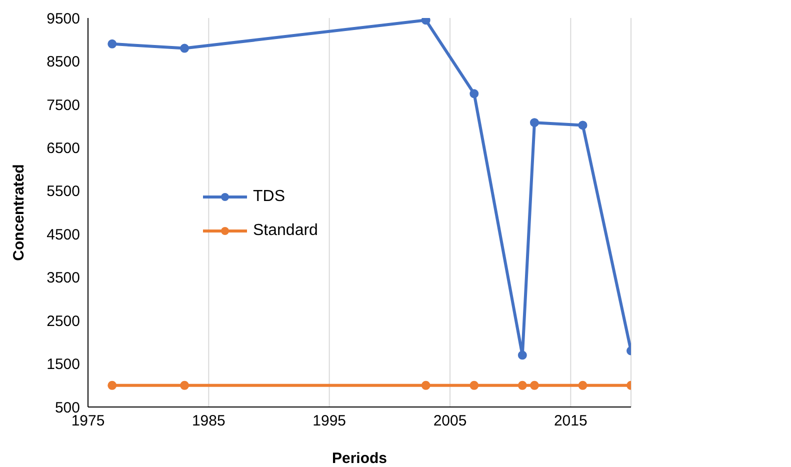 The height and width of the screenshot is (467, 791). Describe the element at coordinates (209, 421) in the screenshot. I see `x-tick-label: 1985` at that location.